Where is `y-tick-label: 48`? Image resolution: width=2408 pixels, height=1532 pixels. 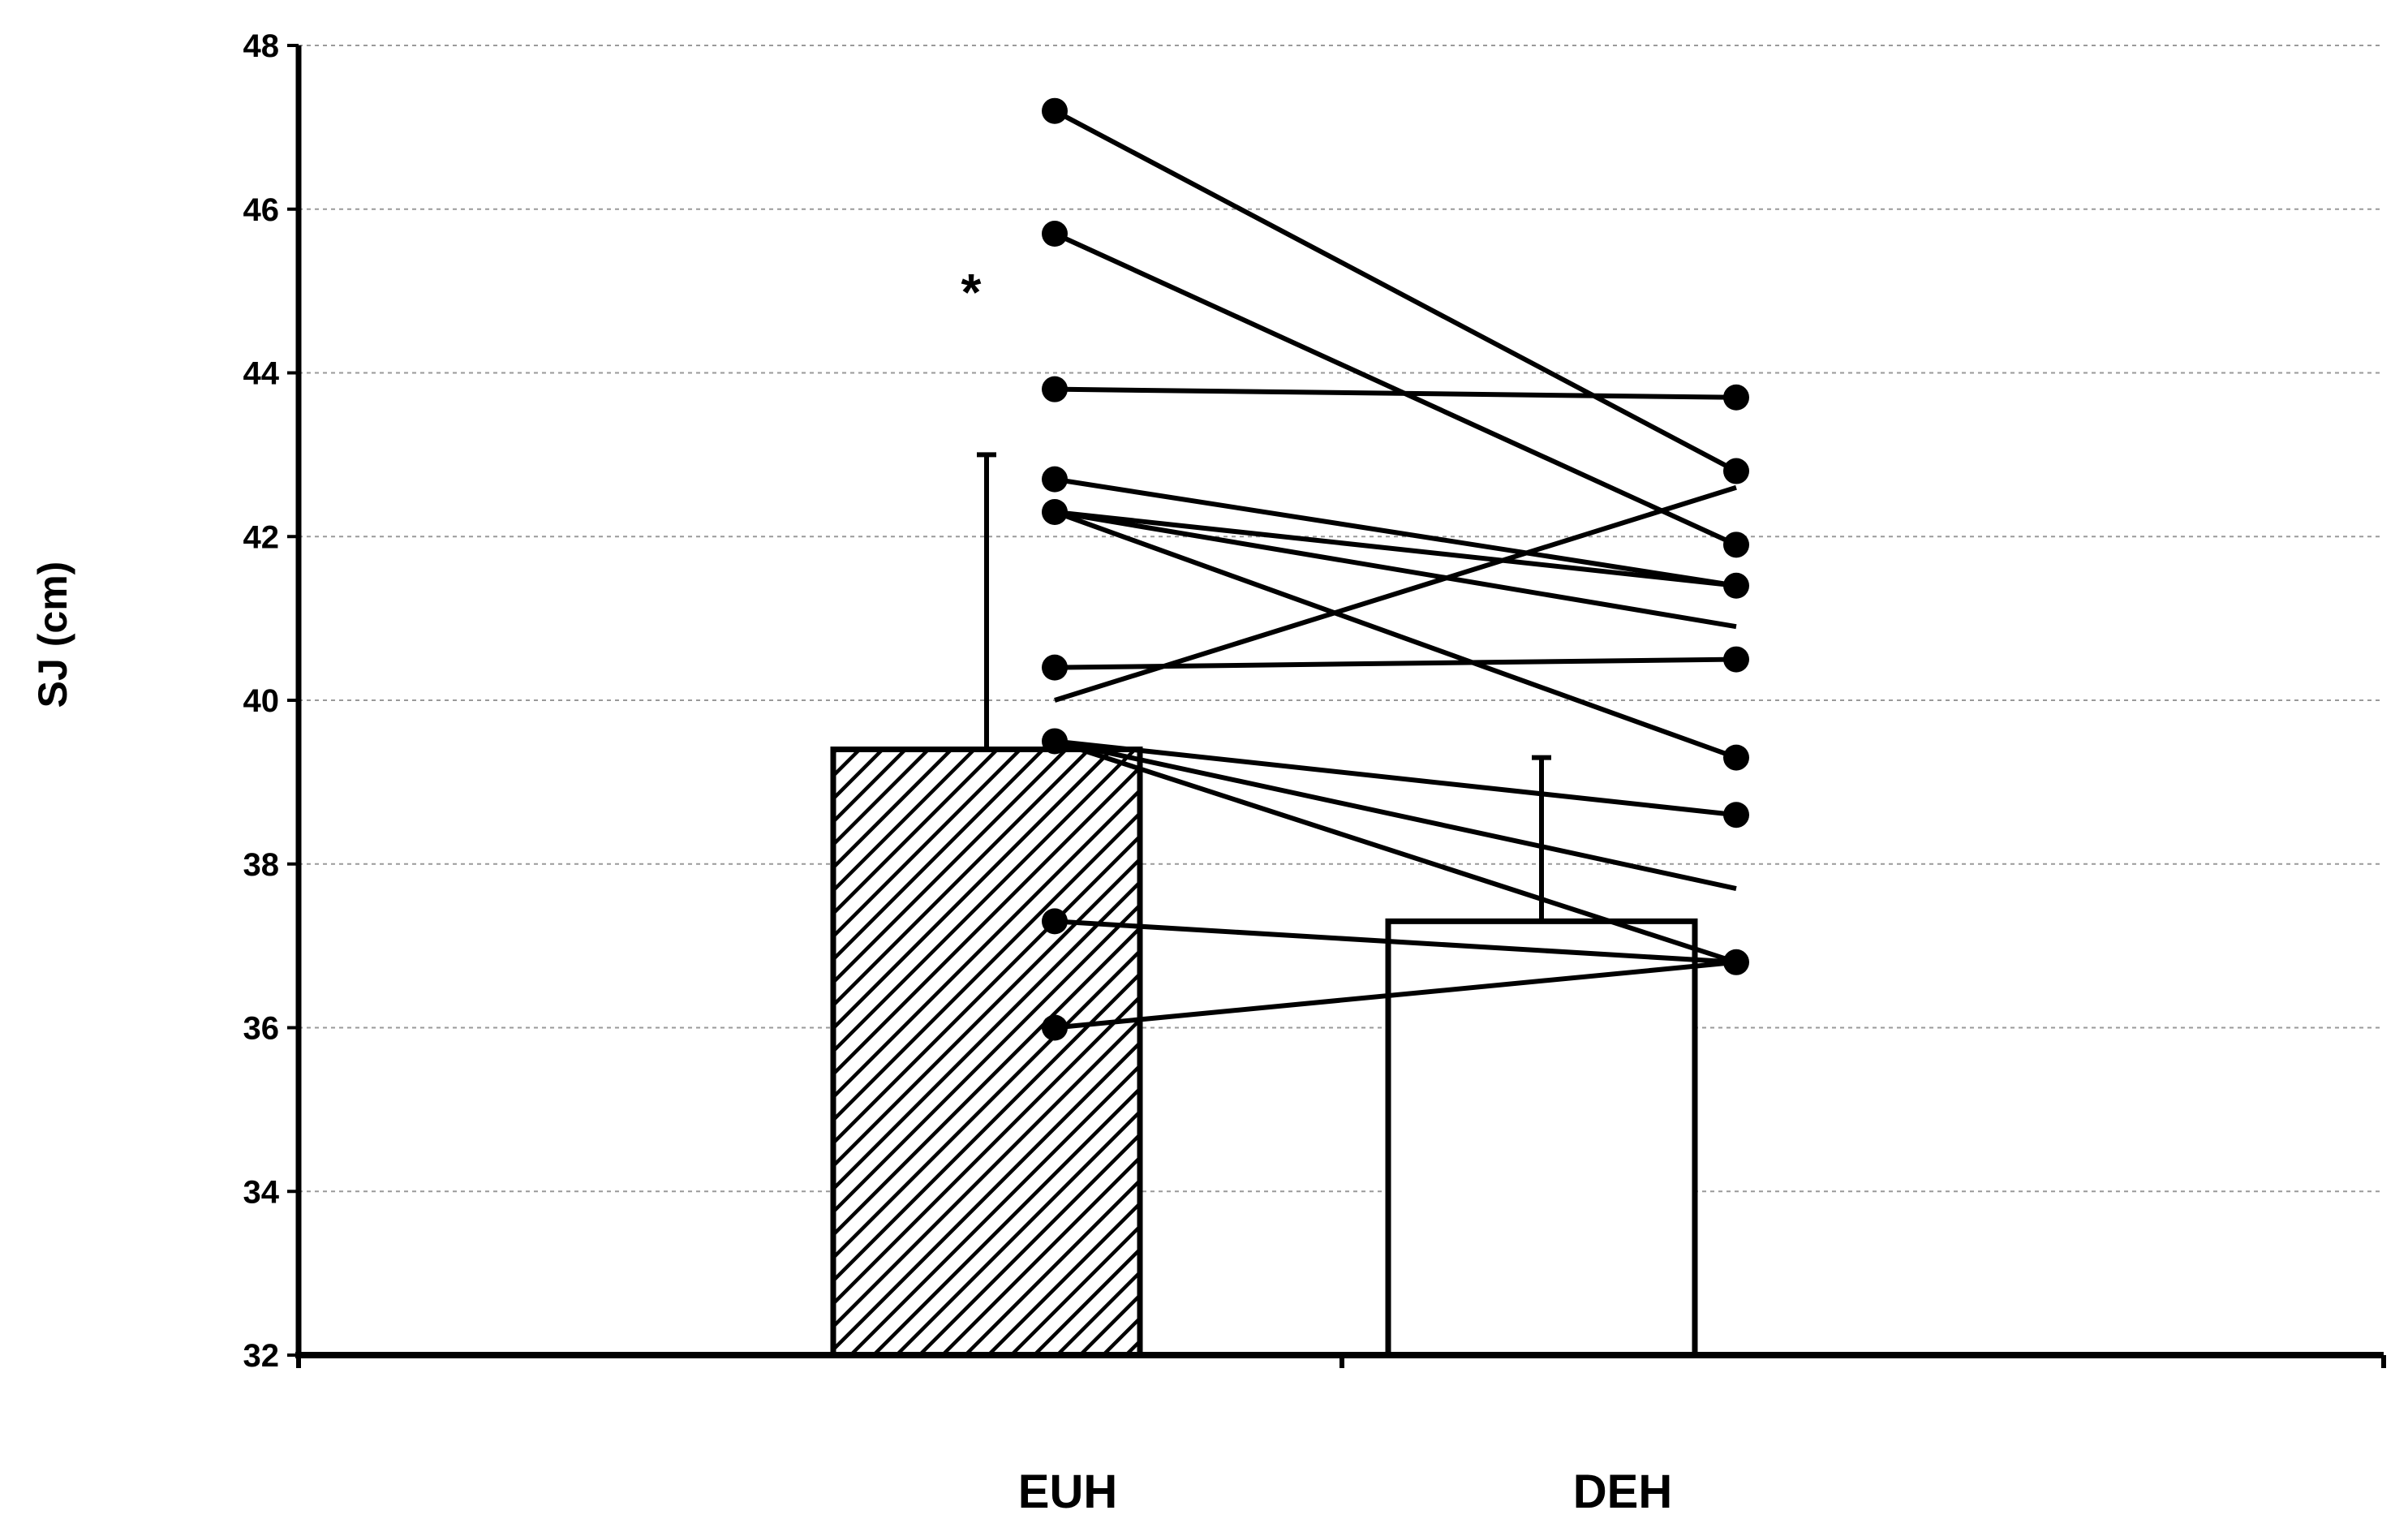 y-tick-label: 48 is located at coordinates (261, 46).